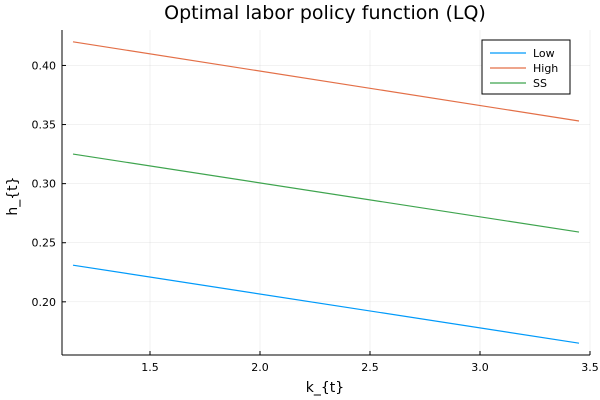 This screenshot has height=400, width=600. Describe the element at coordinates (44, 302) in the screenshot. I see `y-tick-label: 0.20` at that location.